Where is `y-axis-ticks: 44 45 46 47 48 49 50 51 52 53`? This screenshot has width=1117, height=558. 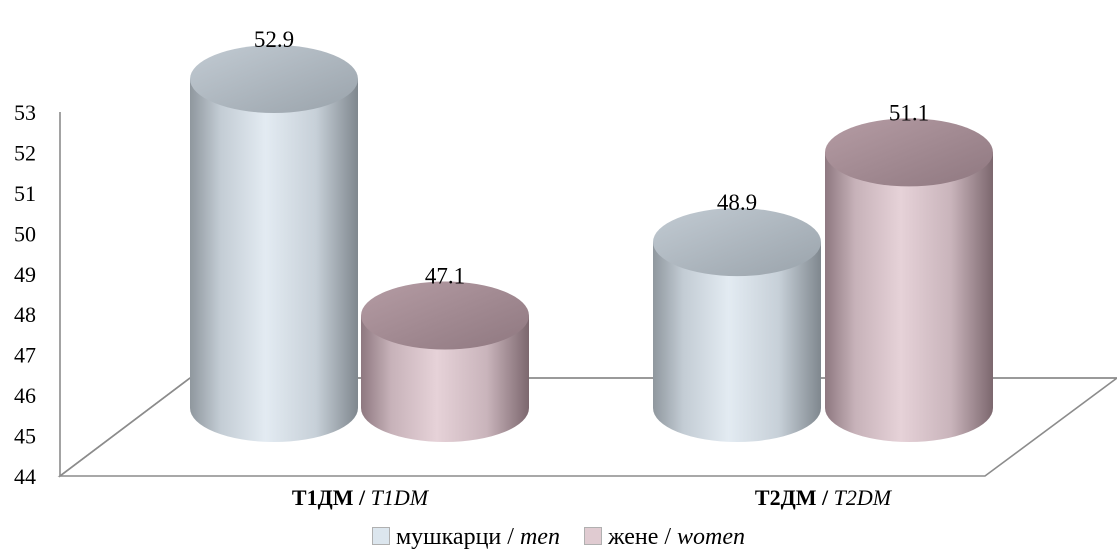
y-axis-ticks: 44 45 46 47 48 49 50 51 52 53 is located at coordinates (25, 294).